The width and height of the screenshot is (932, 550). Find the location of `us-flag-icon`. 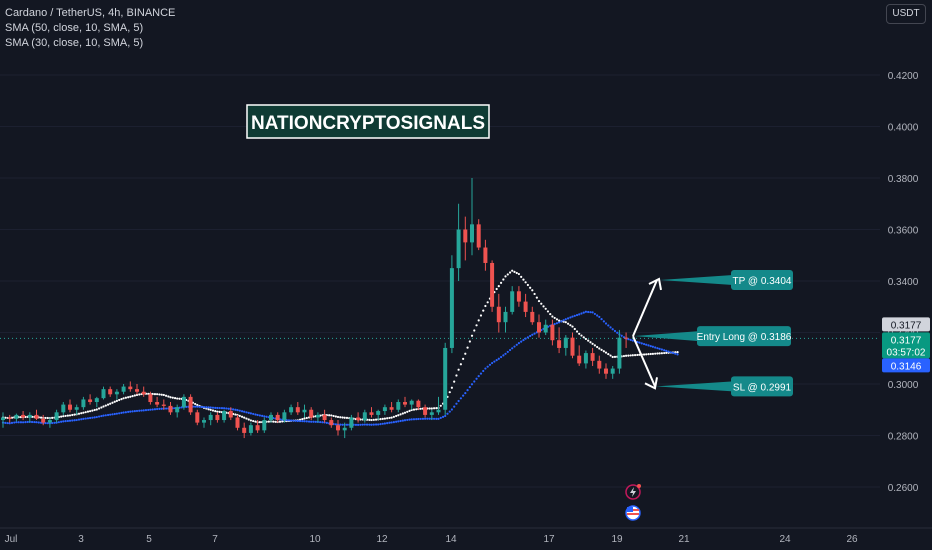

us-flag-icon is located at coordinates (633, 513).